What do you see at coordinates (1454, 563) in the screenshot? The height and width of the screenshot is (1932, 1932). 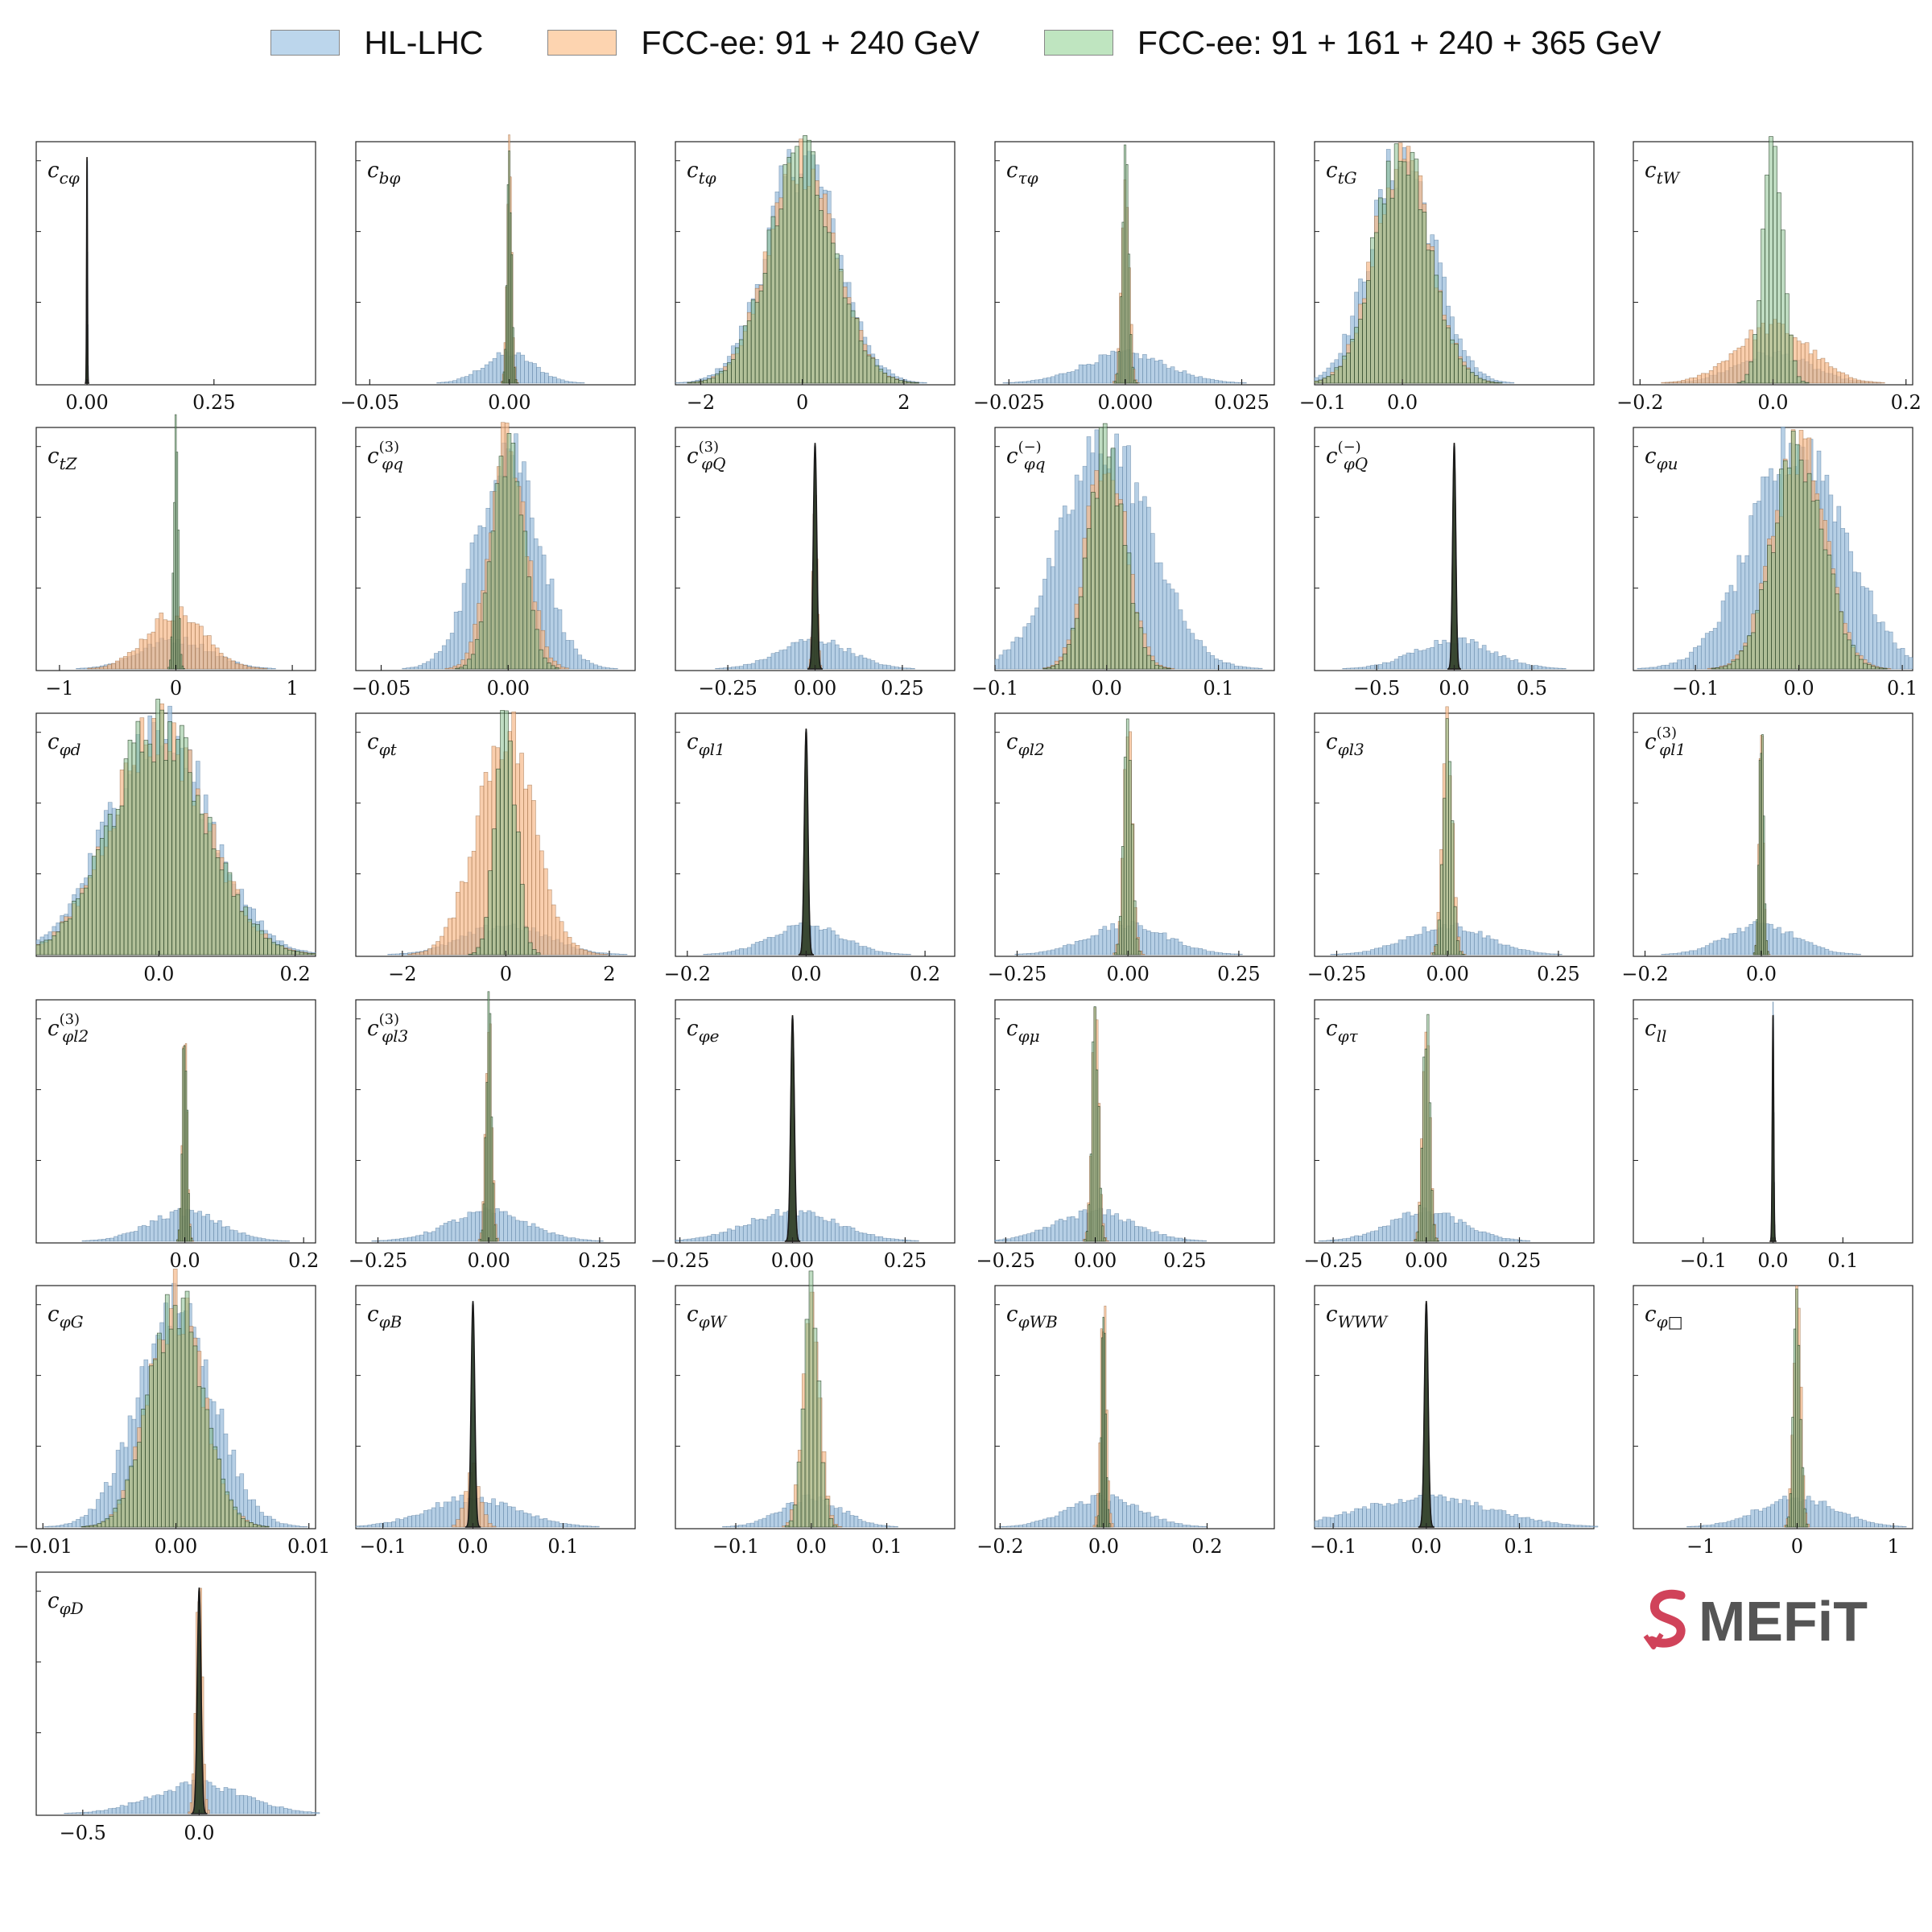 I see `panel: −0.5 0.0 0.5c(−) φQ` at bounding box center [1454, 563].